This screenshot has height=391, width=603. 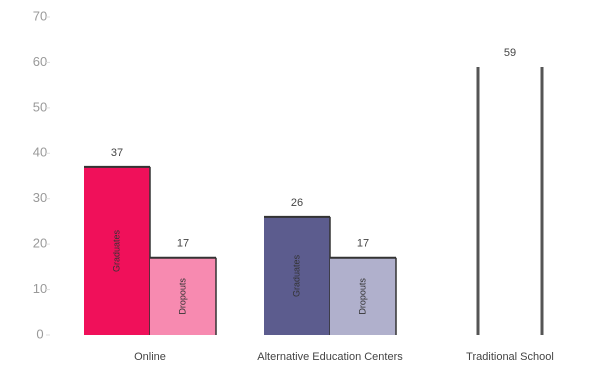 I want to click on value-label: 37, so click(x=117, y=153).